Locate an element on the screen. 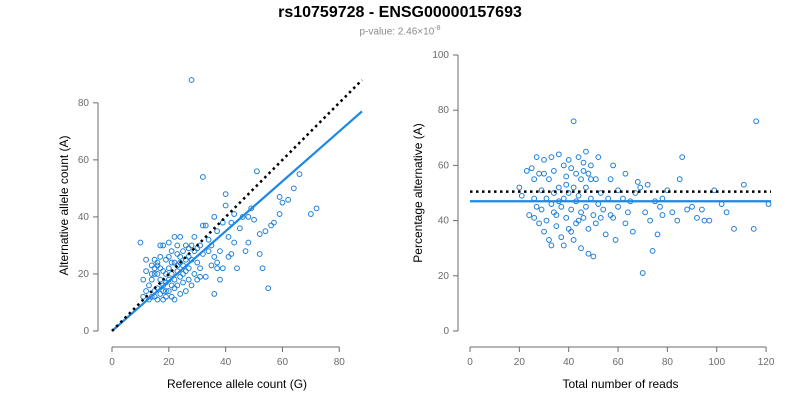 Image resolution: width=800 pixels, height=400 pixels. pvalue-subtitle: p-value: 2.46×10-8 is located at coordinates (400, 31).